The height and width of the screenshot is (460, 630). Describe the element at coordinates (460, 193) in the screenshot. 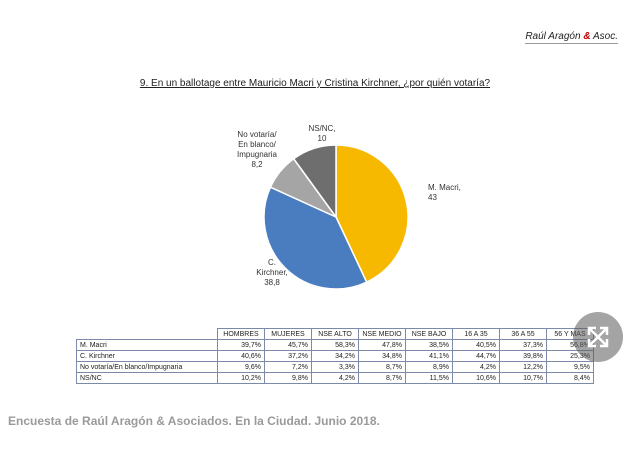

I see `slice-label: M. Macri, 43` at that location.